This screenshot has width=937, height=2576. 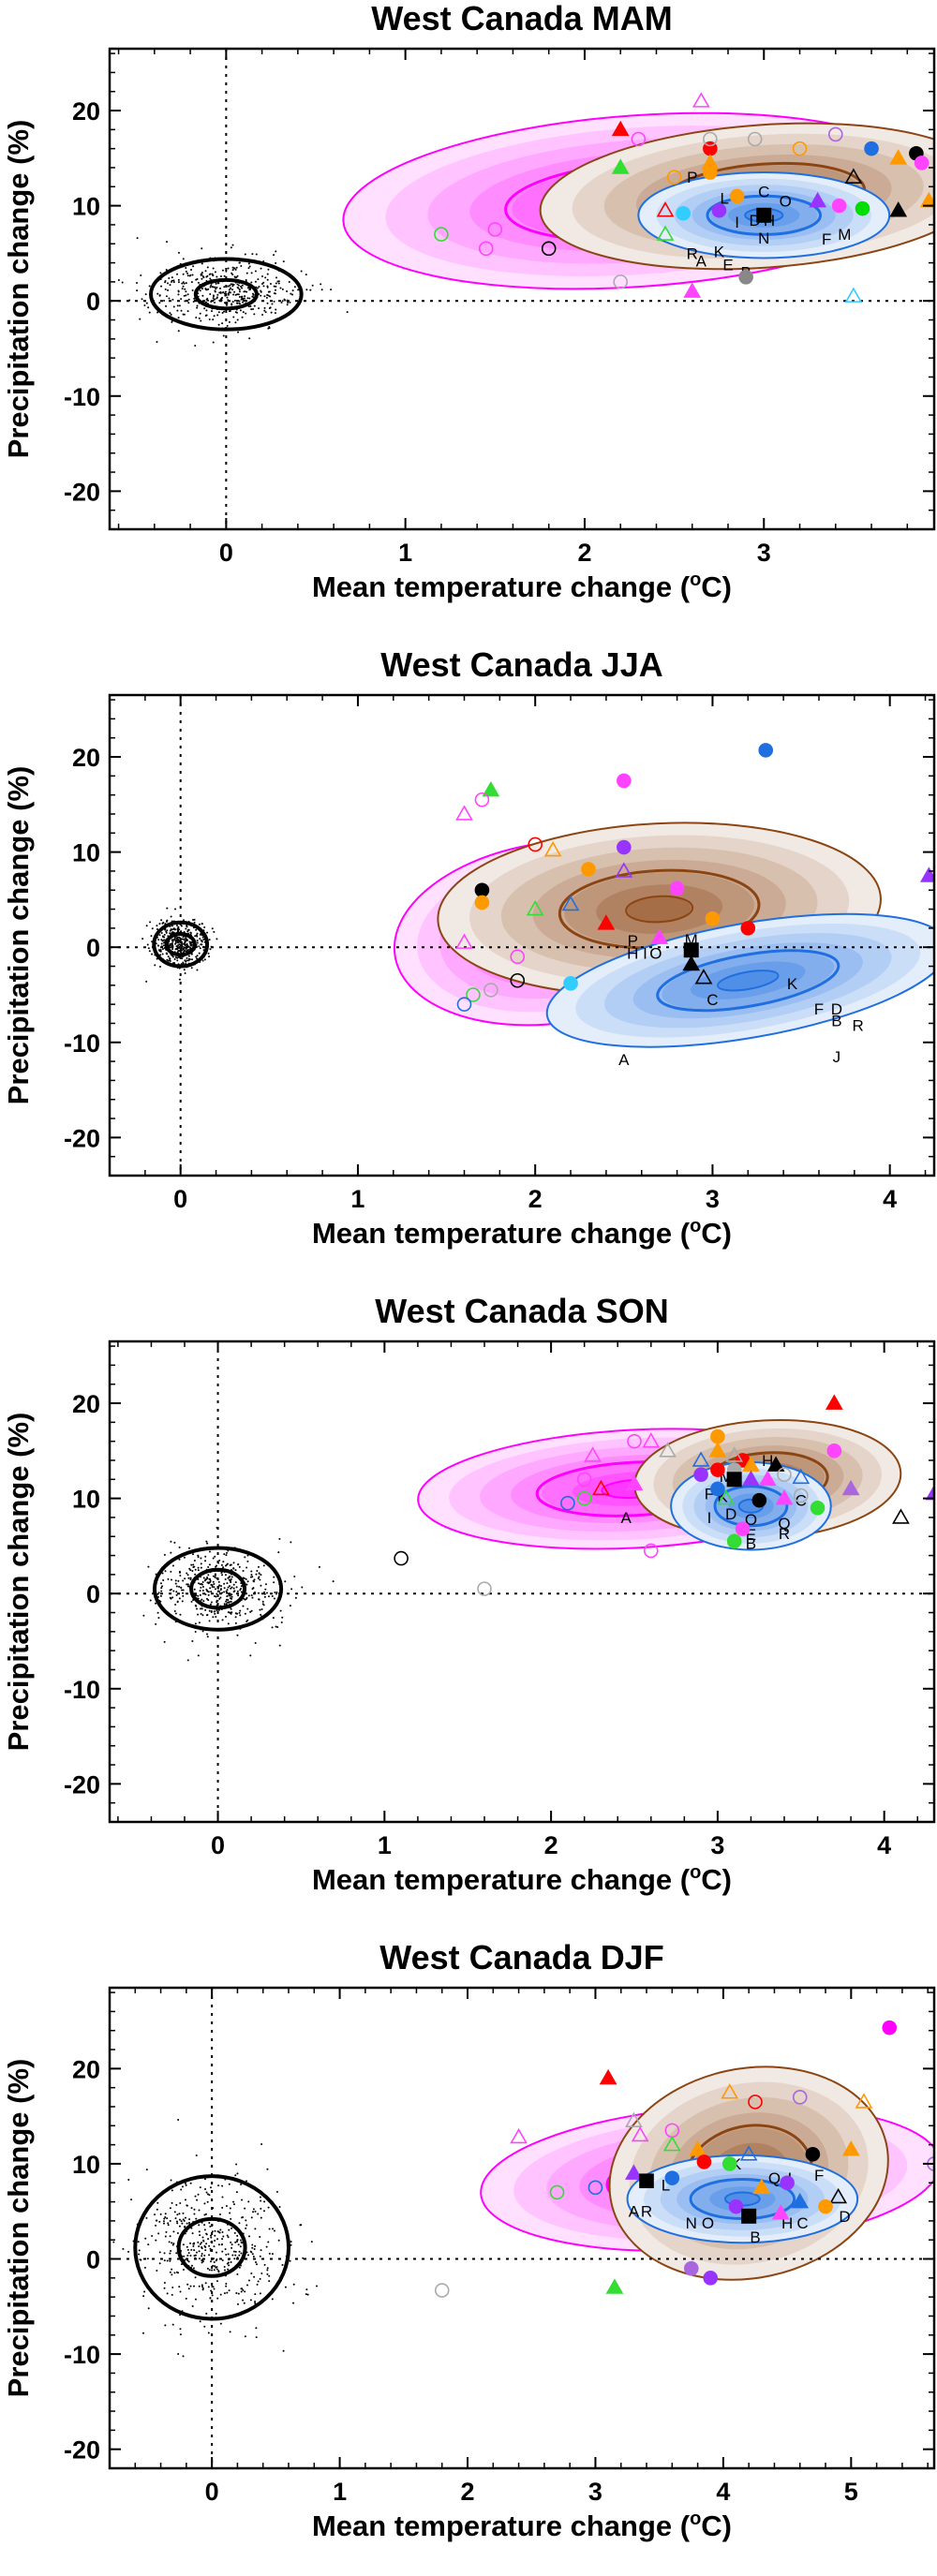 What do you see at coordinates (801, 1501) in the screenshot?
I see `model-letter: C` at bounding box center [801, 1501].